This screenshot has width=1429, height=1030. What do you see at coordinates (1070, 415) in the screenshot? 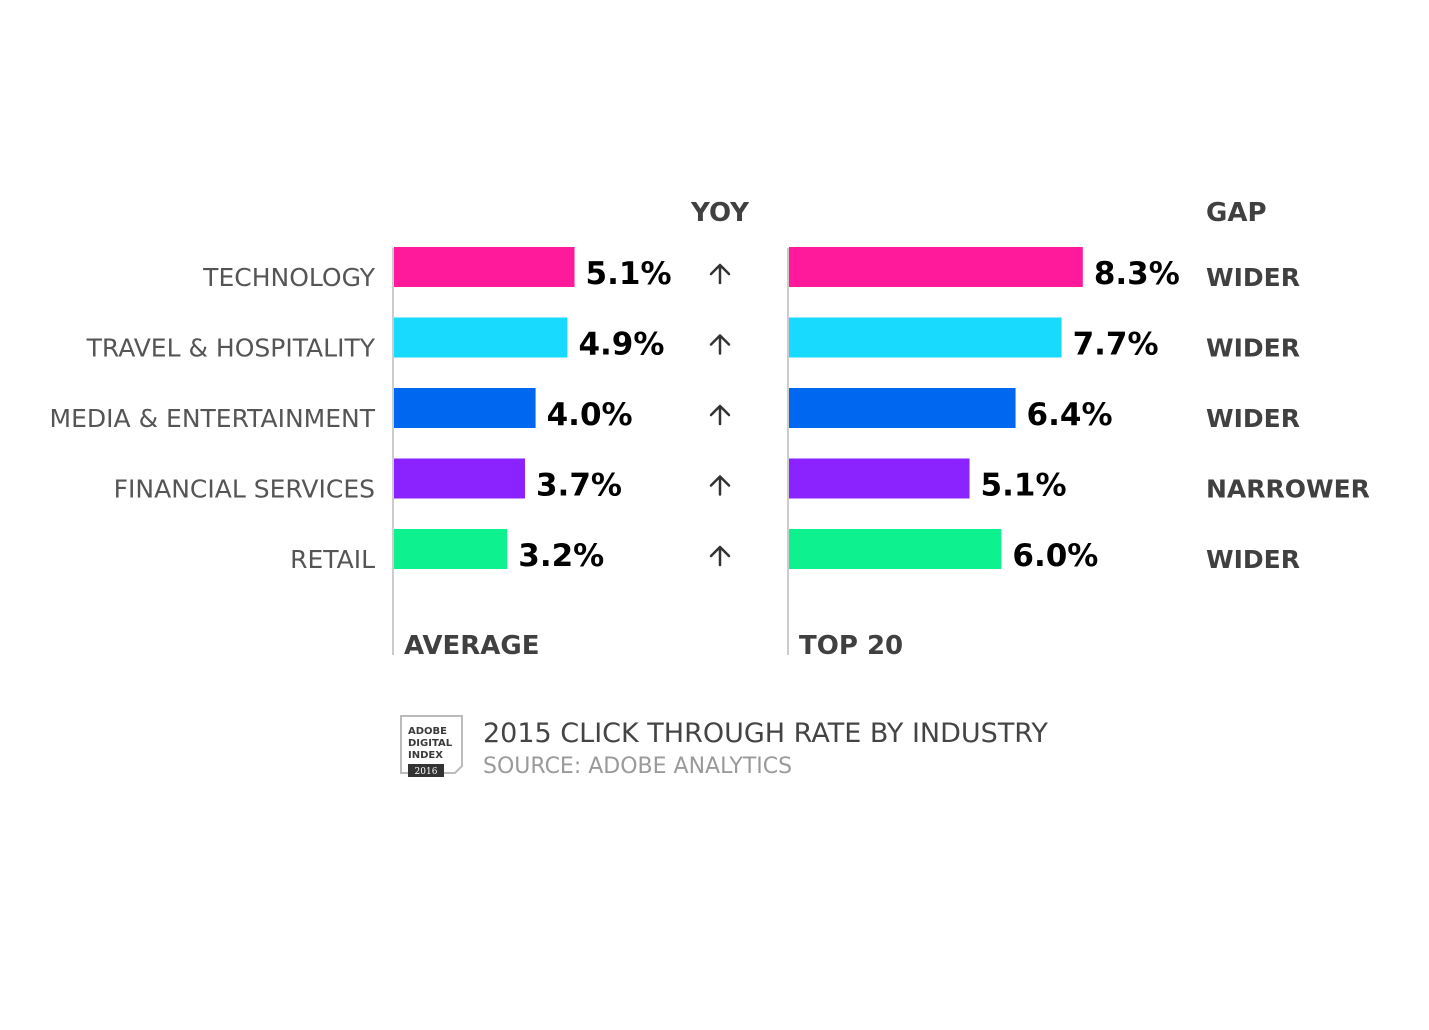
I see `top20-value-label: 6.4%` at bounding box center [1070, 415].